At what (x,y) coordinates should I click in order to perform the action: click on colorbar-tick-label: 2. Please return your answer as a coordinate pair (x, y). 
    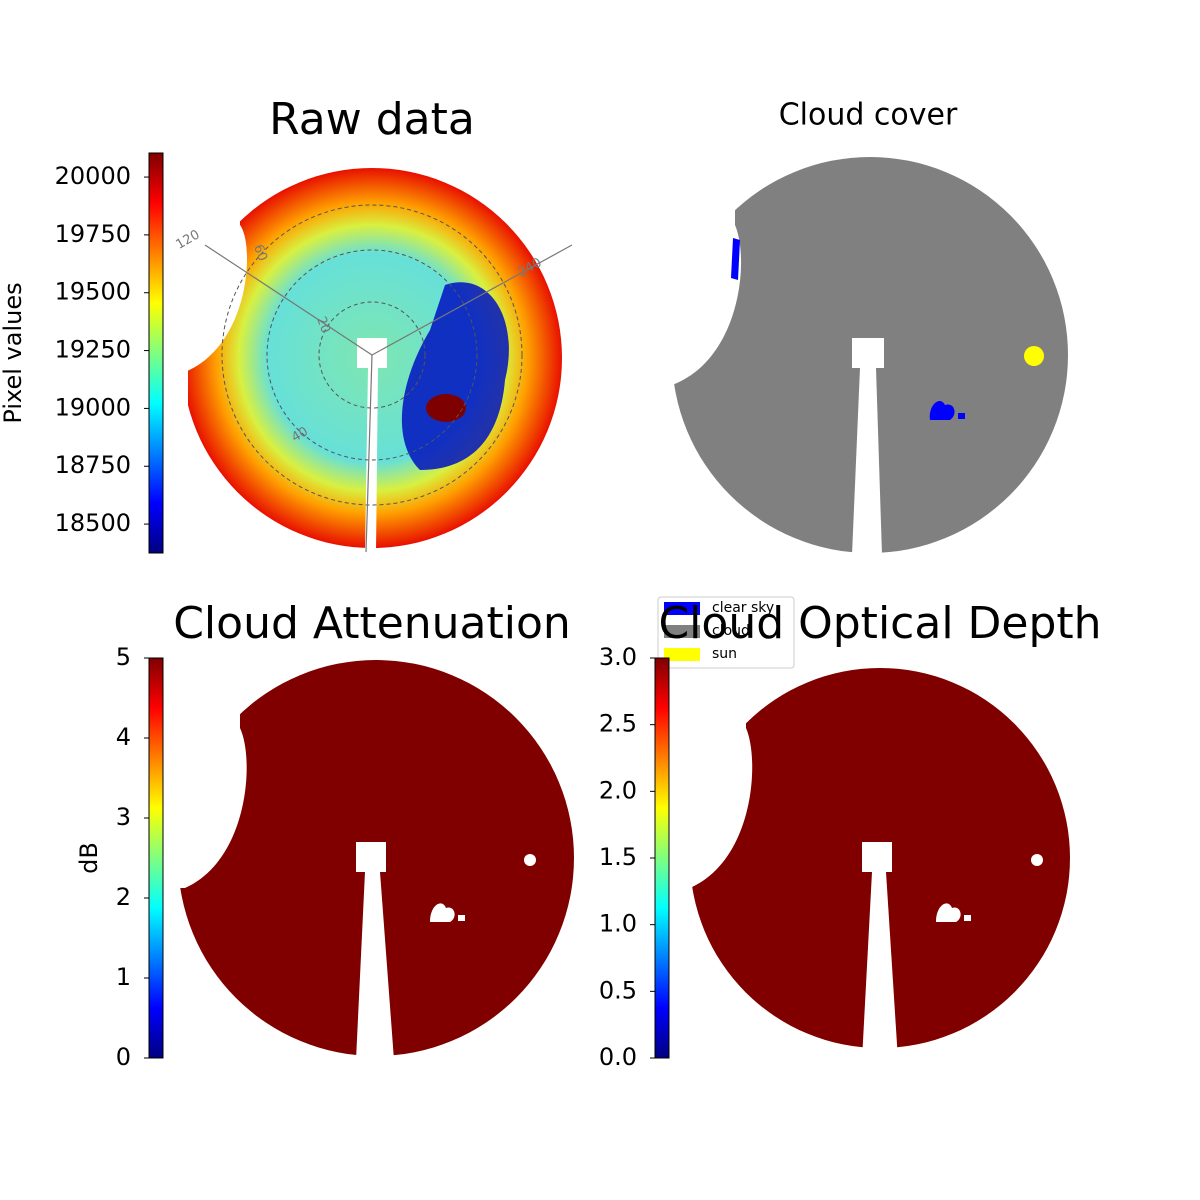
    Looking at the image, I should click on (123, 897).